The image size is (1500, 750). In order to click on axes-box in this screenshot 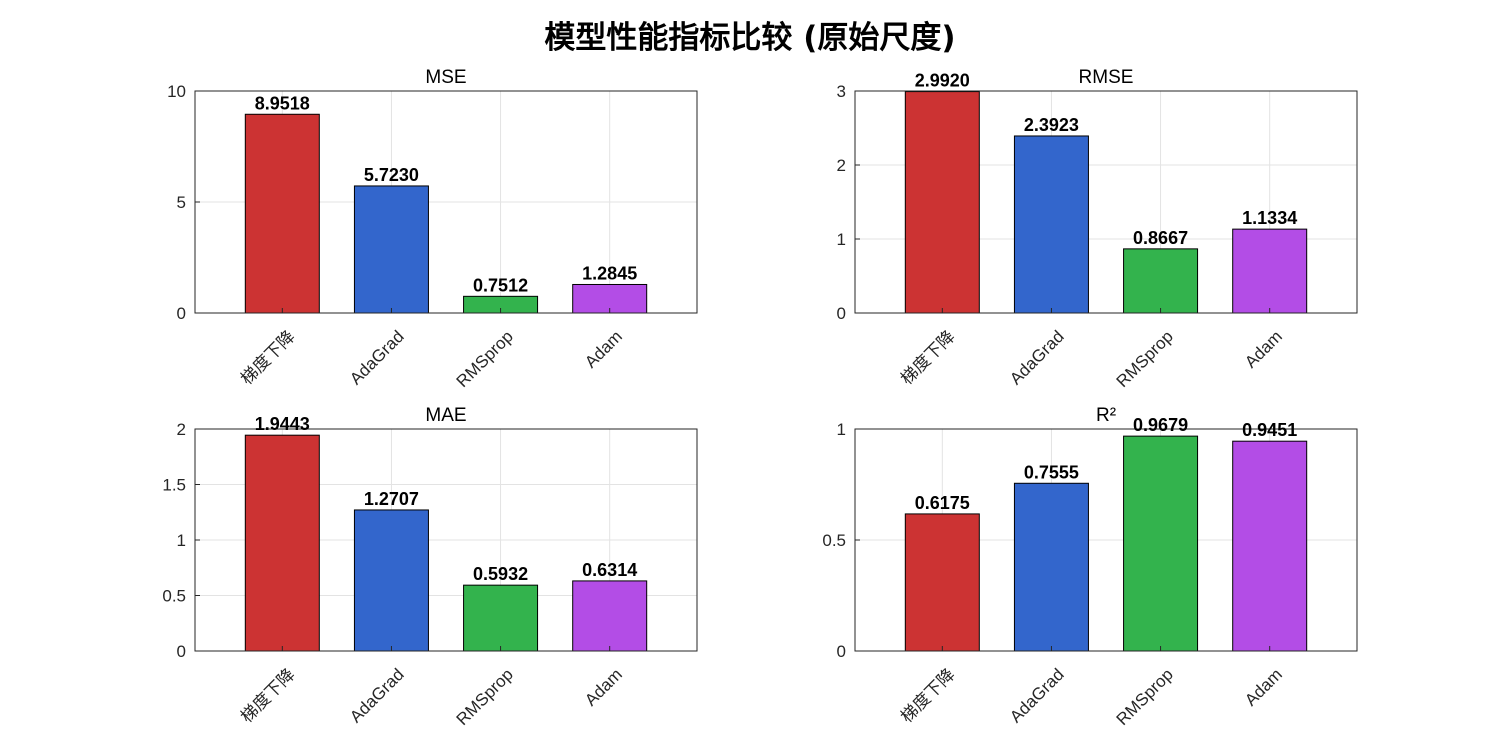, I will do `click(1106, 202)`.